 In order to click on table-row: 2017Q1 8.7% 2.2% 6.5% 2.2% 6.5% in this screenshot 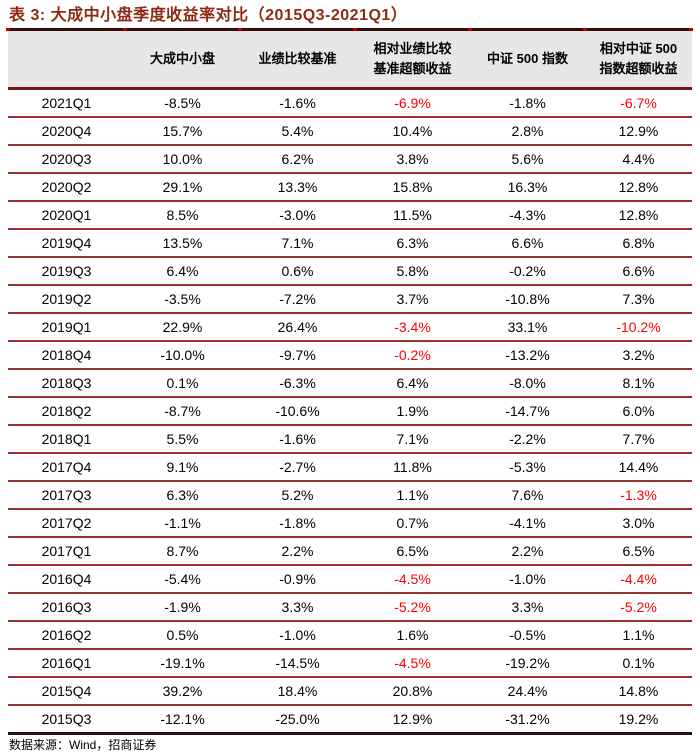, I will do `click(350, 551)`.